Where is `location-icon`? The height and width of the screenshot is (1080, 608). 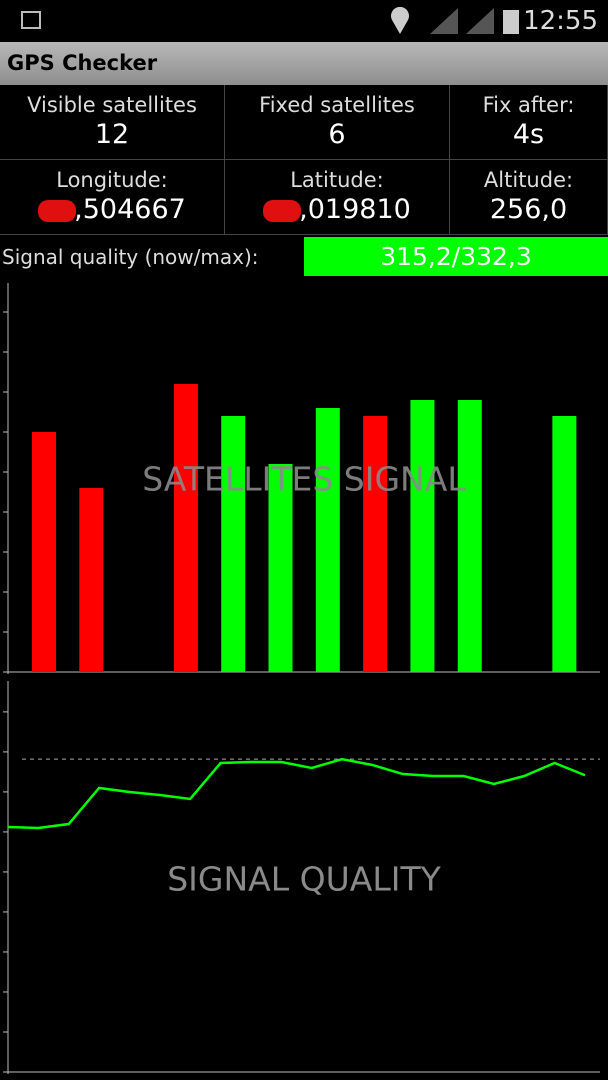
location-icon is located at coordinates (400, 20).